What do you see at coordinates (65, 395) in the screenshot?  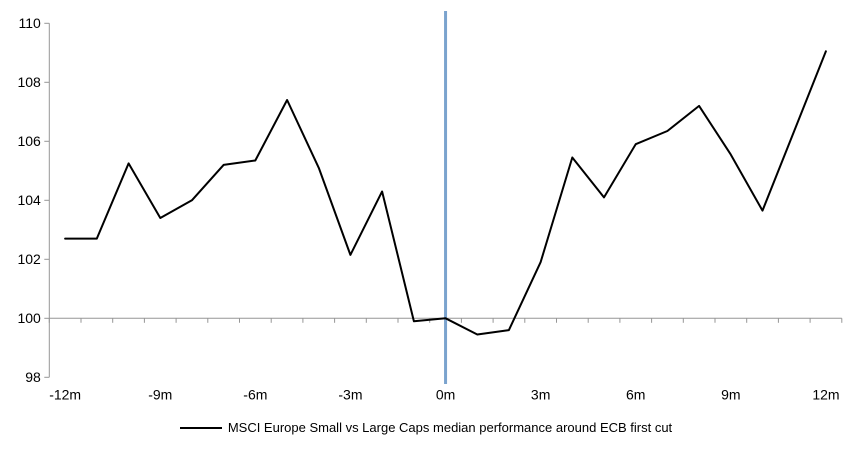 I see `x-axis-tick-label: -12m` at bounding box center [65, 395].